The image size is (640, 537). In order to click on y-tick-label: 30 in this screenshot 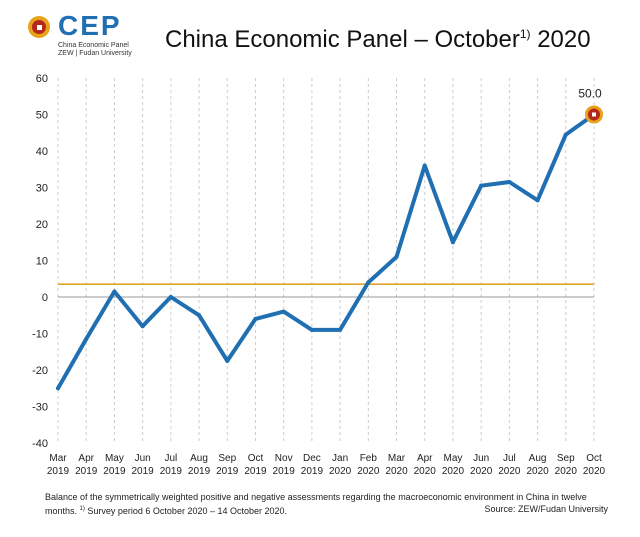, I will do `click(42, 189)`.